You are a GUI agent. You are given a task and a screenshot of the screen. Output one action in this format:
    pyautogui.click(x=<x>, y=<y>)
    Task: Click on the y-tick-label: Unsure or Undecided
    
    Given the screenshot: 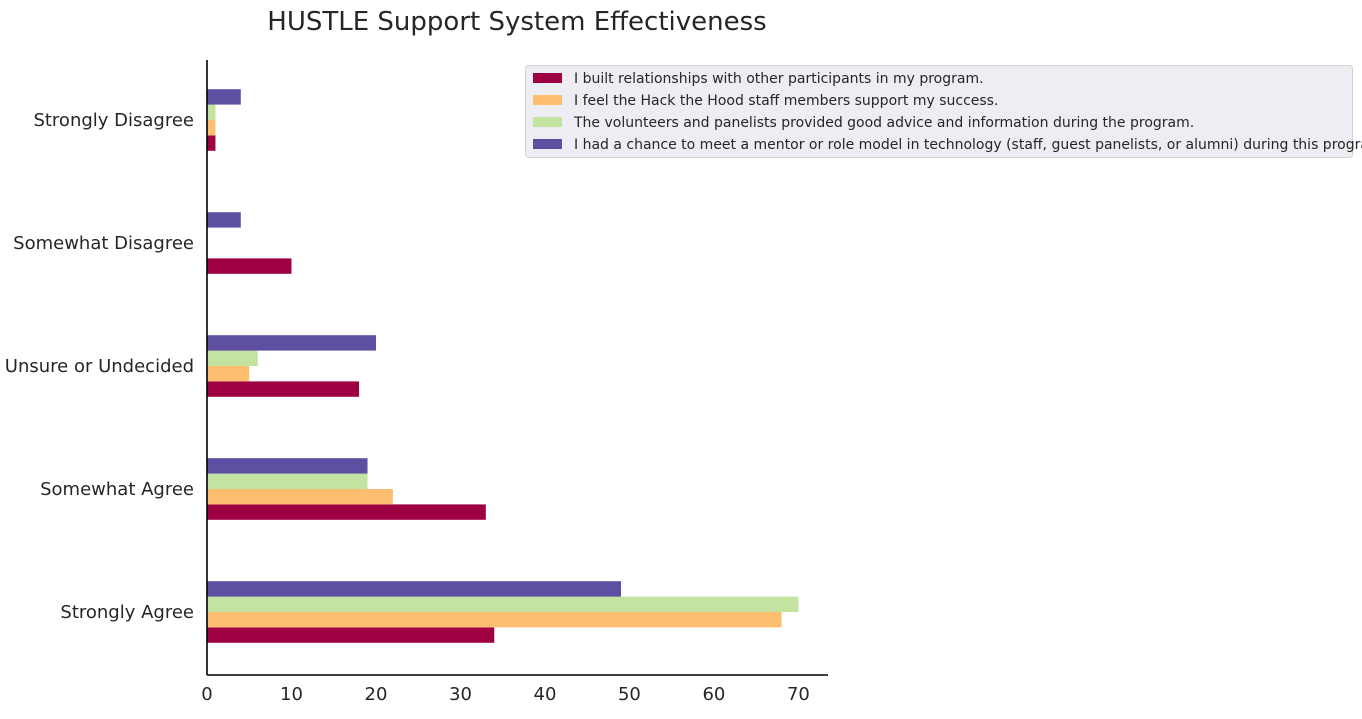 What is the action you would take?
    pyautogui.click(x=99, y=366)
    